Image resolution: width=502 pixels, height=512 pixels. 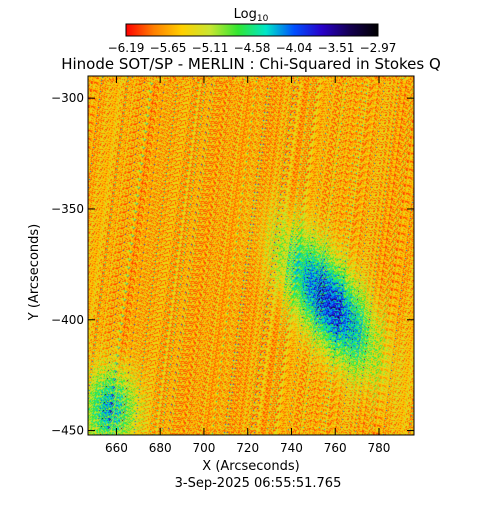 What do you see at coordinates (379, 448) in the screenshot?
I see `x-tick-label: 780` at bounding box center [379, 448].